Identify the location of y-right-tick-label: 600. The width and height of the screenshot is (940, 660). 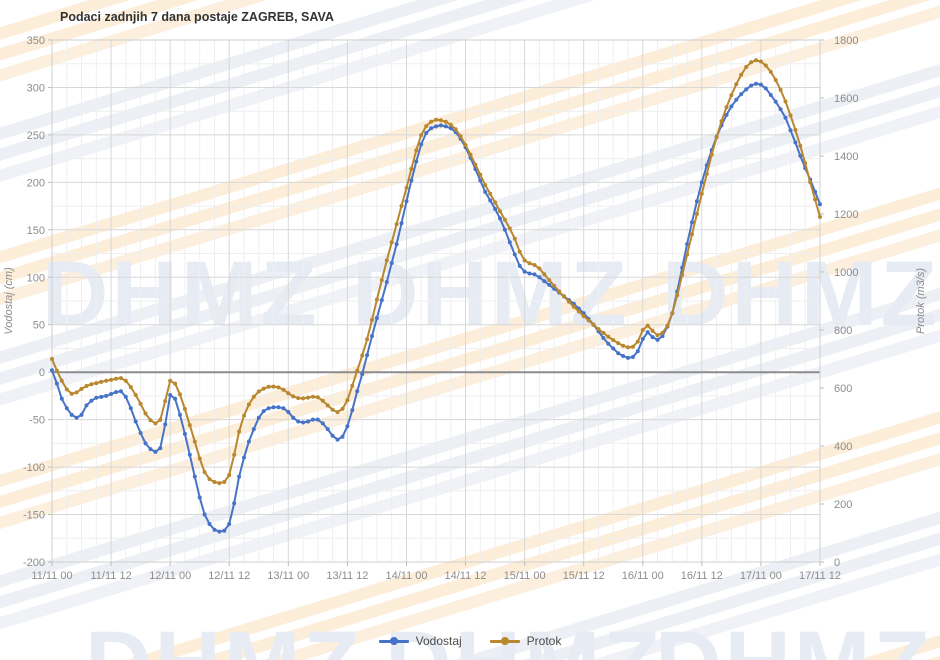
(843, 389).